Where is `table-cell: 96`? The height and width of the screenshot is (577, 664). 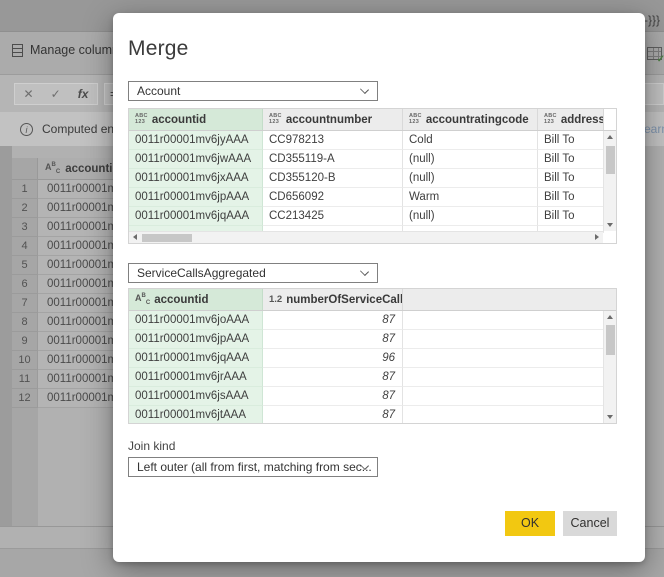 table-cell: 96 is located at coordinates (333, 358).